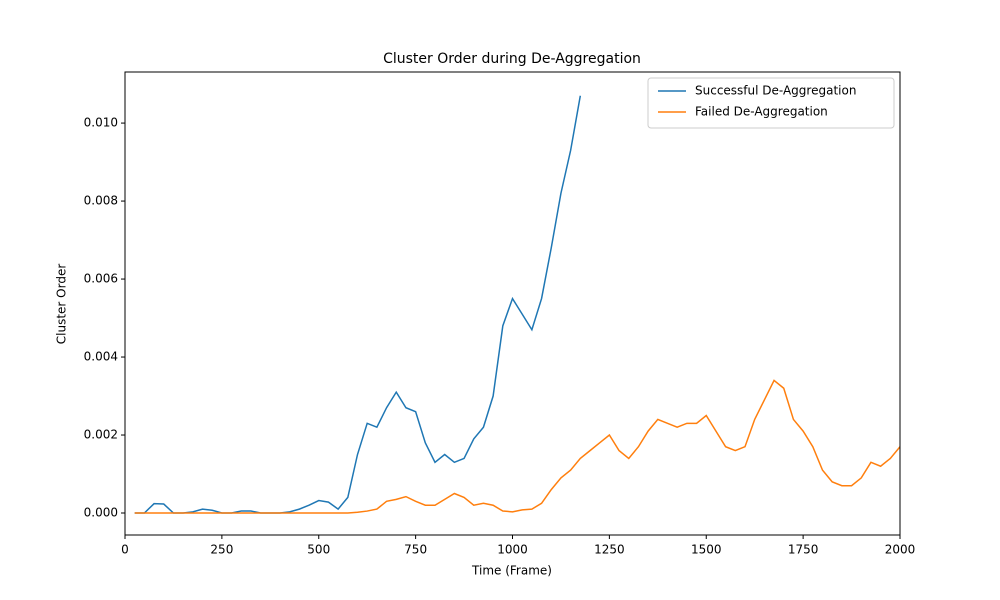 The image size is (1000, 600). I want to click on x-tick-label: 1250, so click(609, 550).